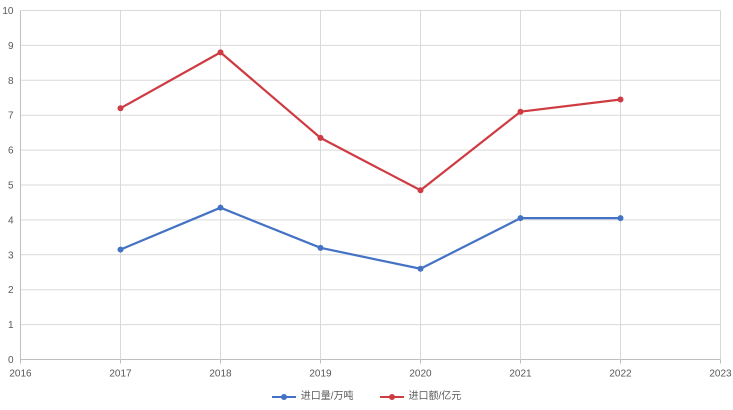 This screenshot has width=733, height=410. I want to click on y-tick-label: 1, so click(11, 325).